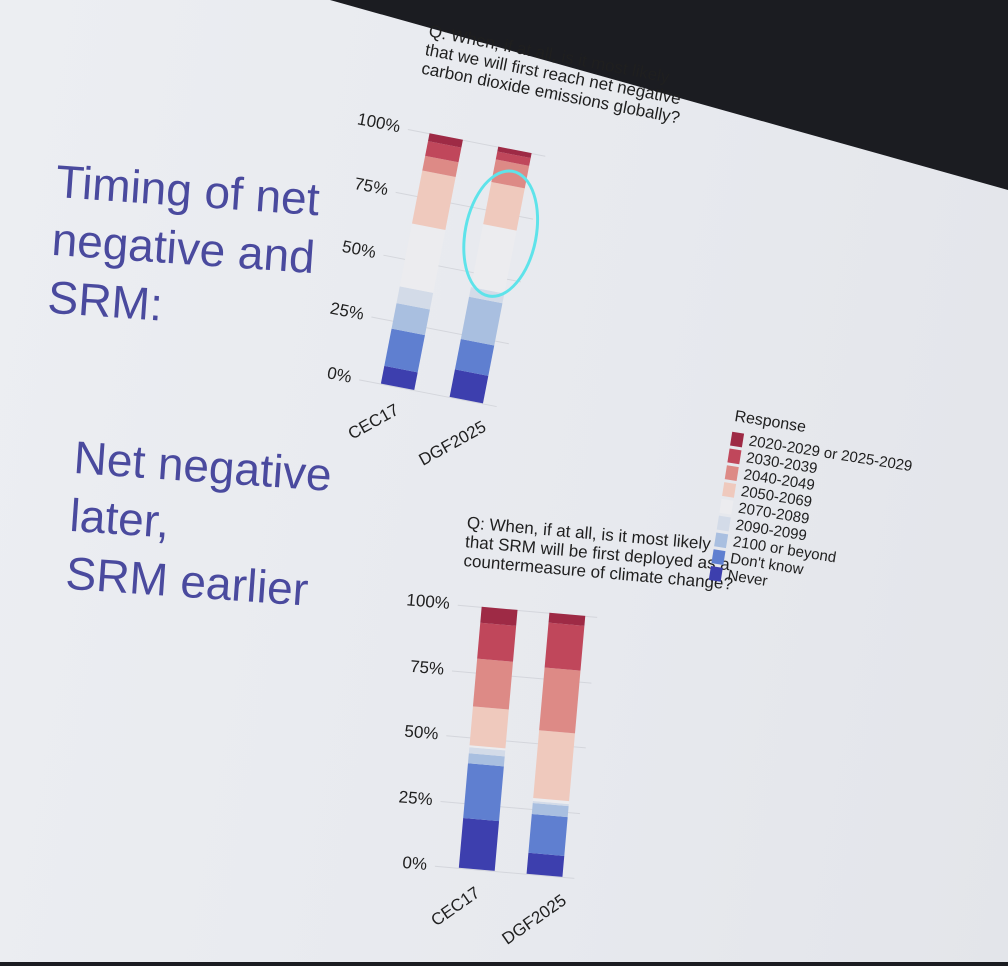 This screenshot has width=1008, height=966. I want to click on y-tick-label: 100%, so click(428, 601).